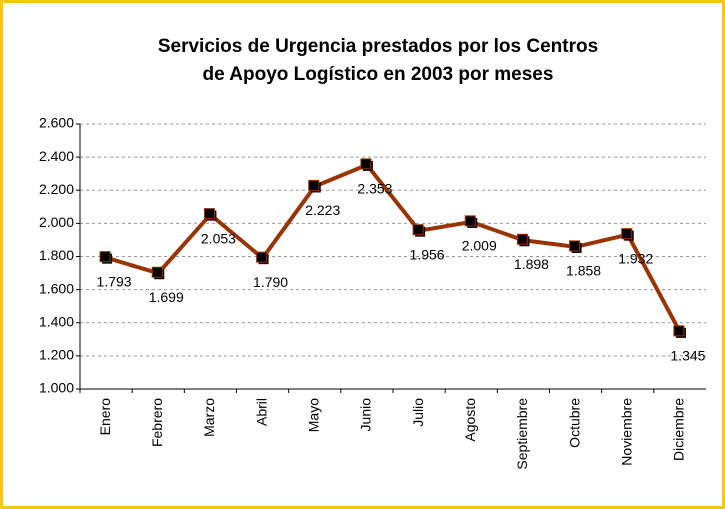 The image size is (725, 509). Describe the element at coordinates (114, 281) in the screenshot. I see `data-label: 1.793` at that location.